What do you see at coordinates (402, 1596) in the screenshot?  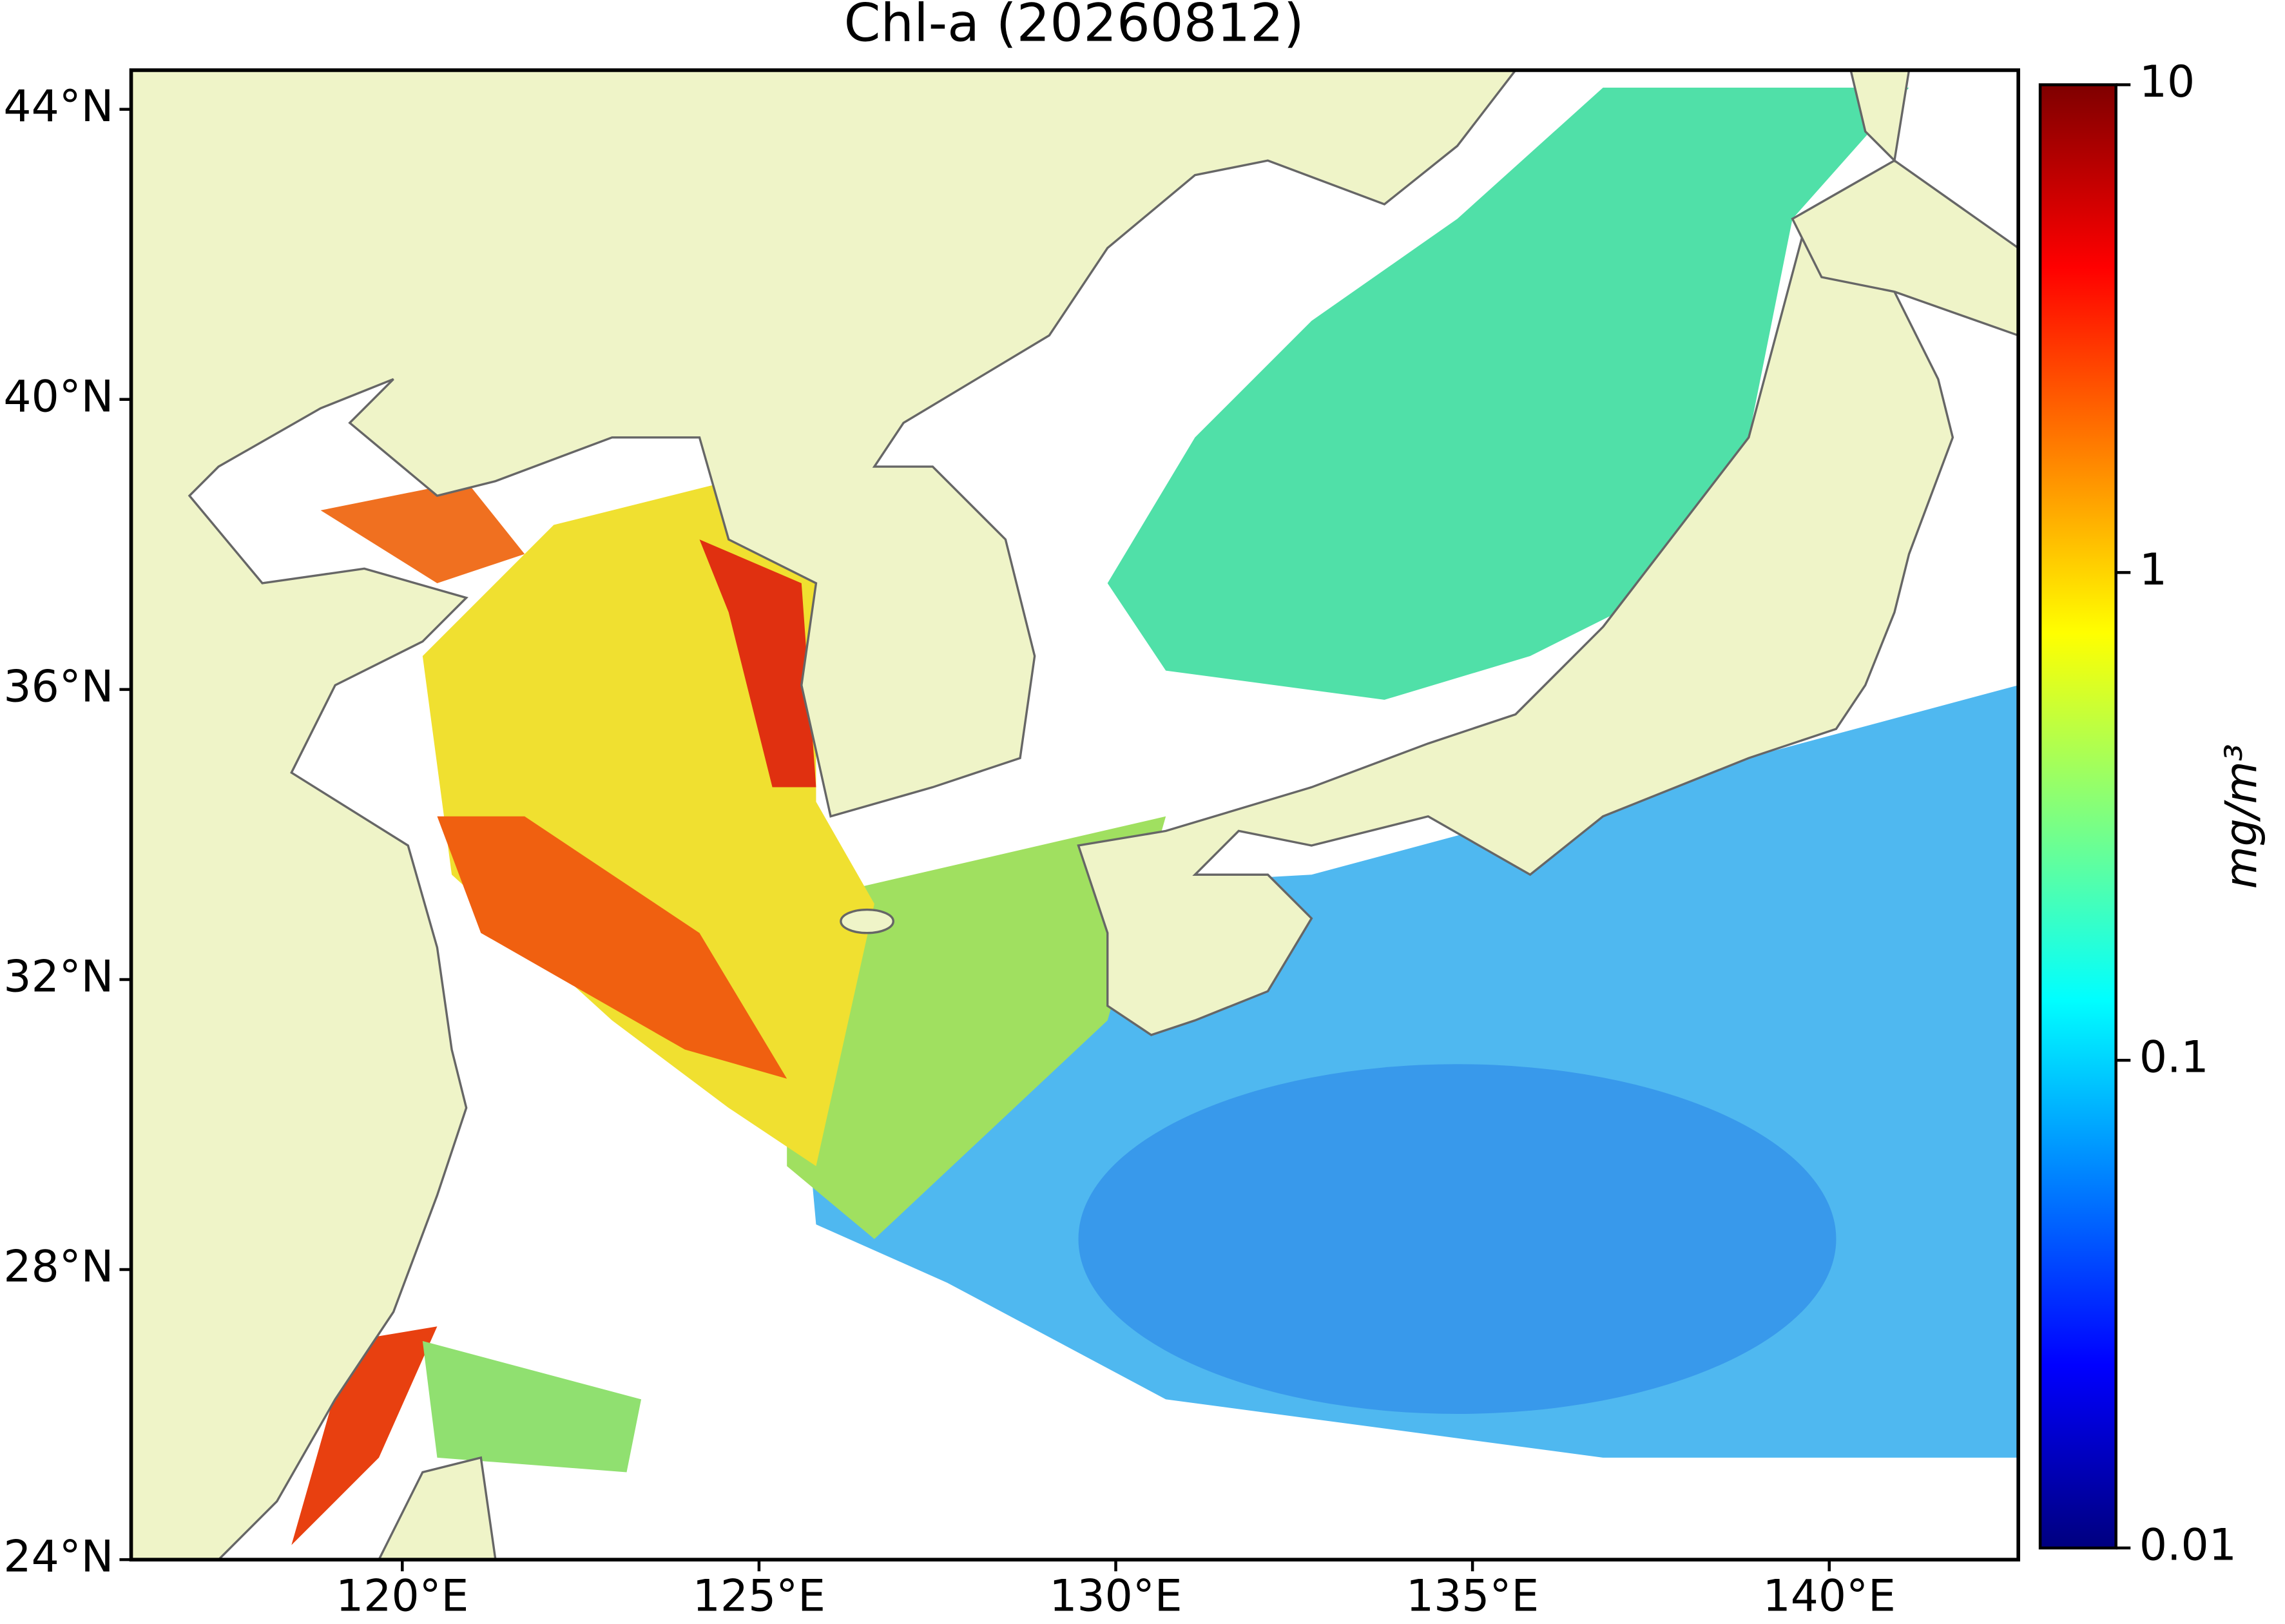 I see `x-tick-label: 120°E` at bounding box center [402, 1596].